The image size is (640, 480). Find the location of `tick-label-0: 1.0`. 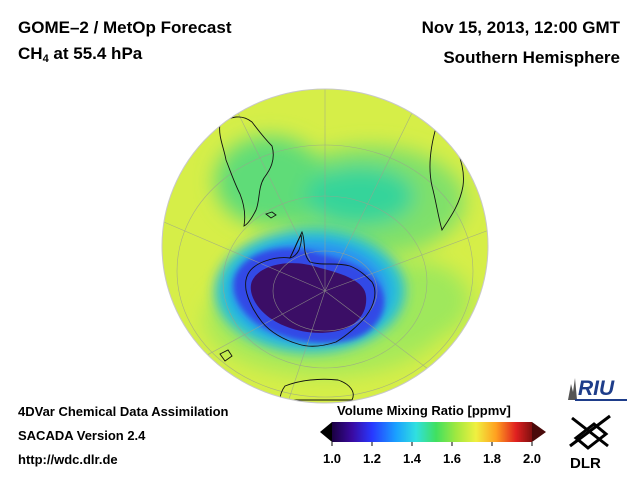

tick-label-0: 1.0 is located at coordinates (332, 458).